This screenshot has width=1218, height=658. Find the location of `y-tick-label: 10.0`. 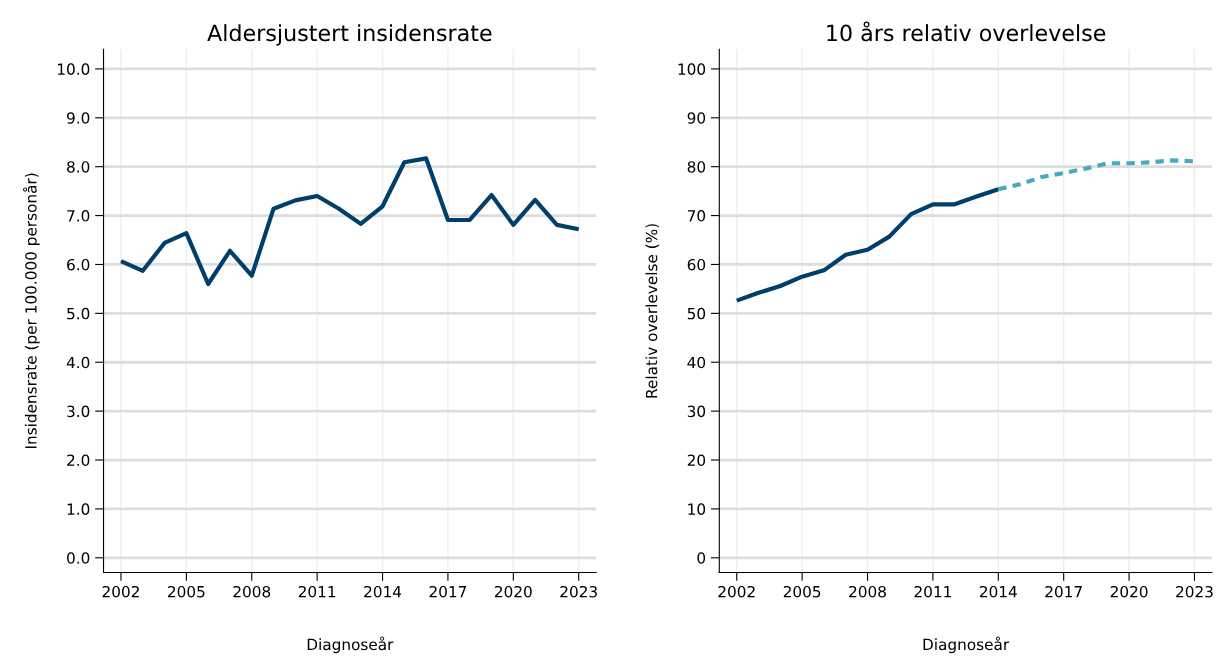

y-tick-label: 10.0 is located at coordinates (74, 69).